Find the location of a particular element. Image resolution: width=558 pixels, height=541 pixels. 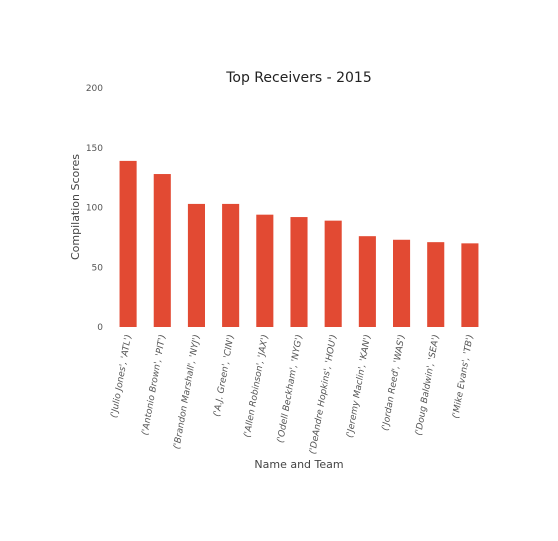

y-axis-label: Compilation Scores is located at coordinates (75, 207).